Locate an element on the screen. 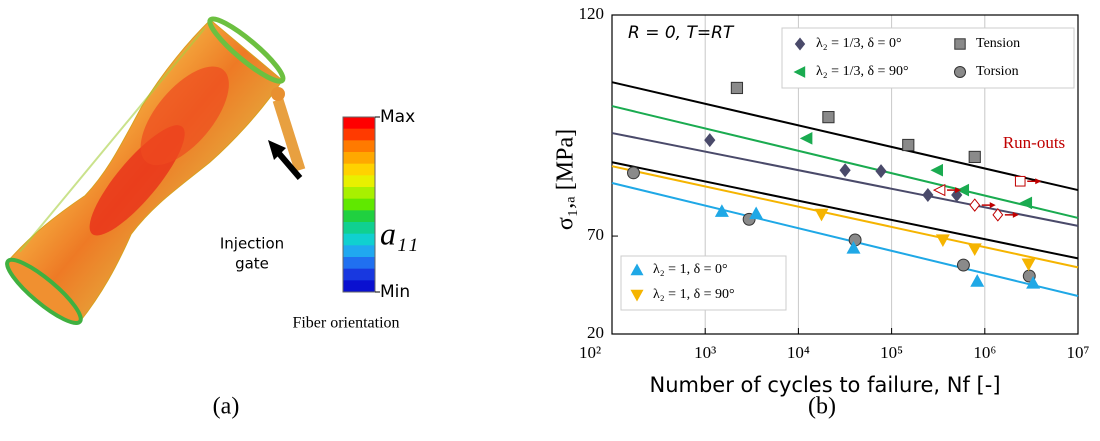 This screenshot has width=1100, height=441. x-tick-label: 10⁵ is located at coordinates (891, 352).